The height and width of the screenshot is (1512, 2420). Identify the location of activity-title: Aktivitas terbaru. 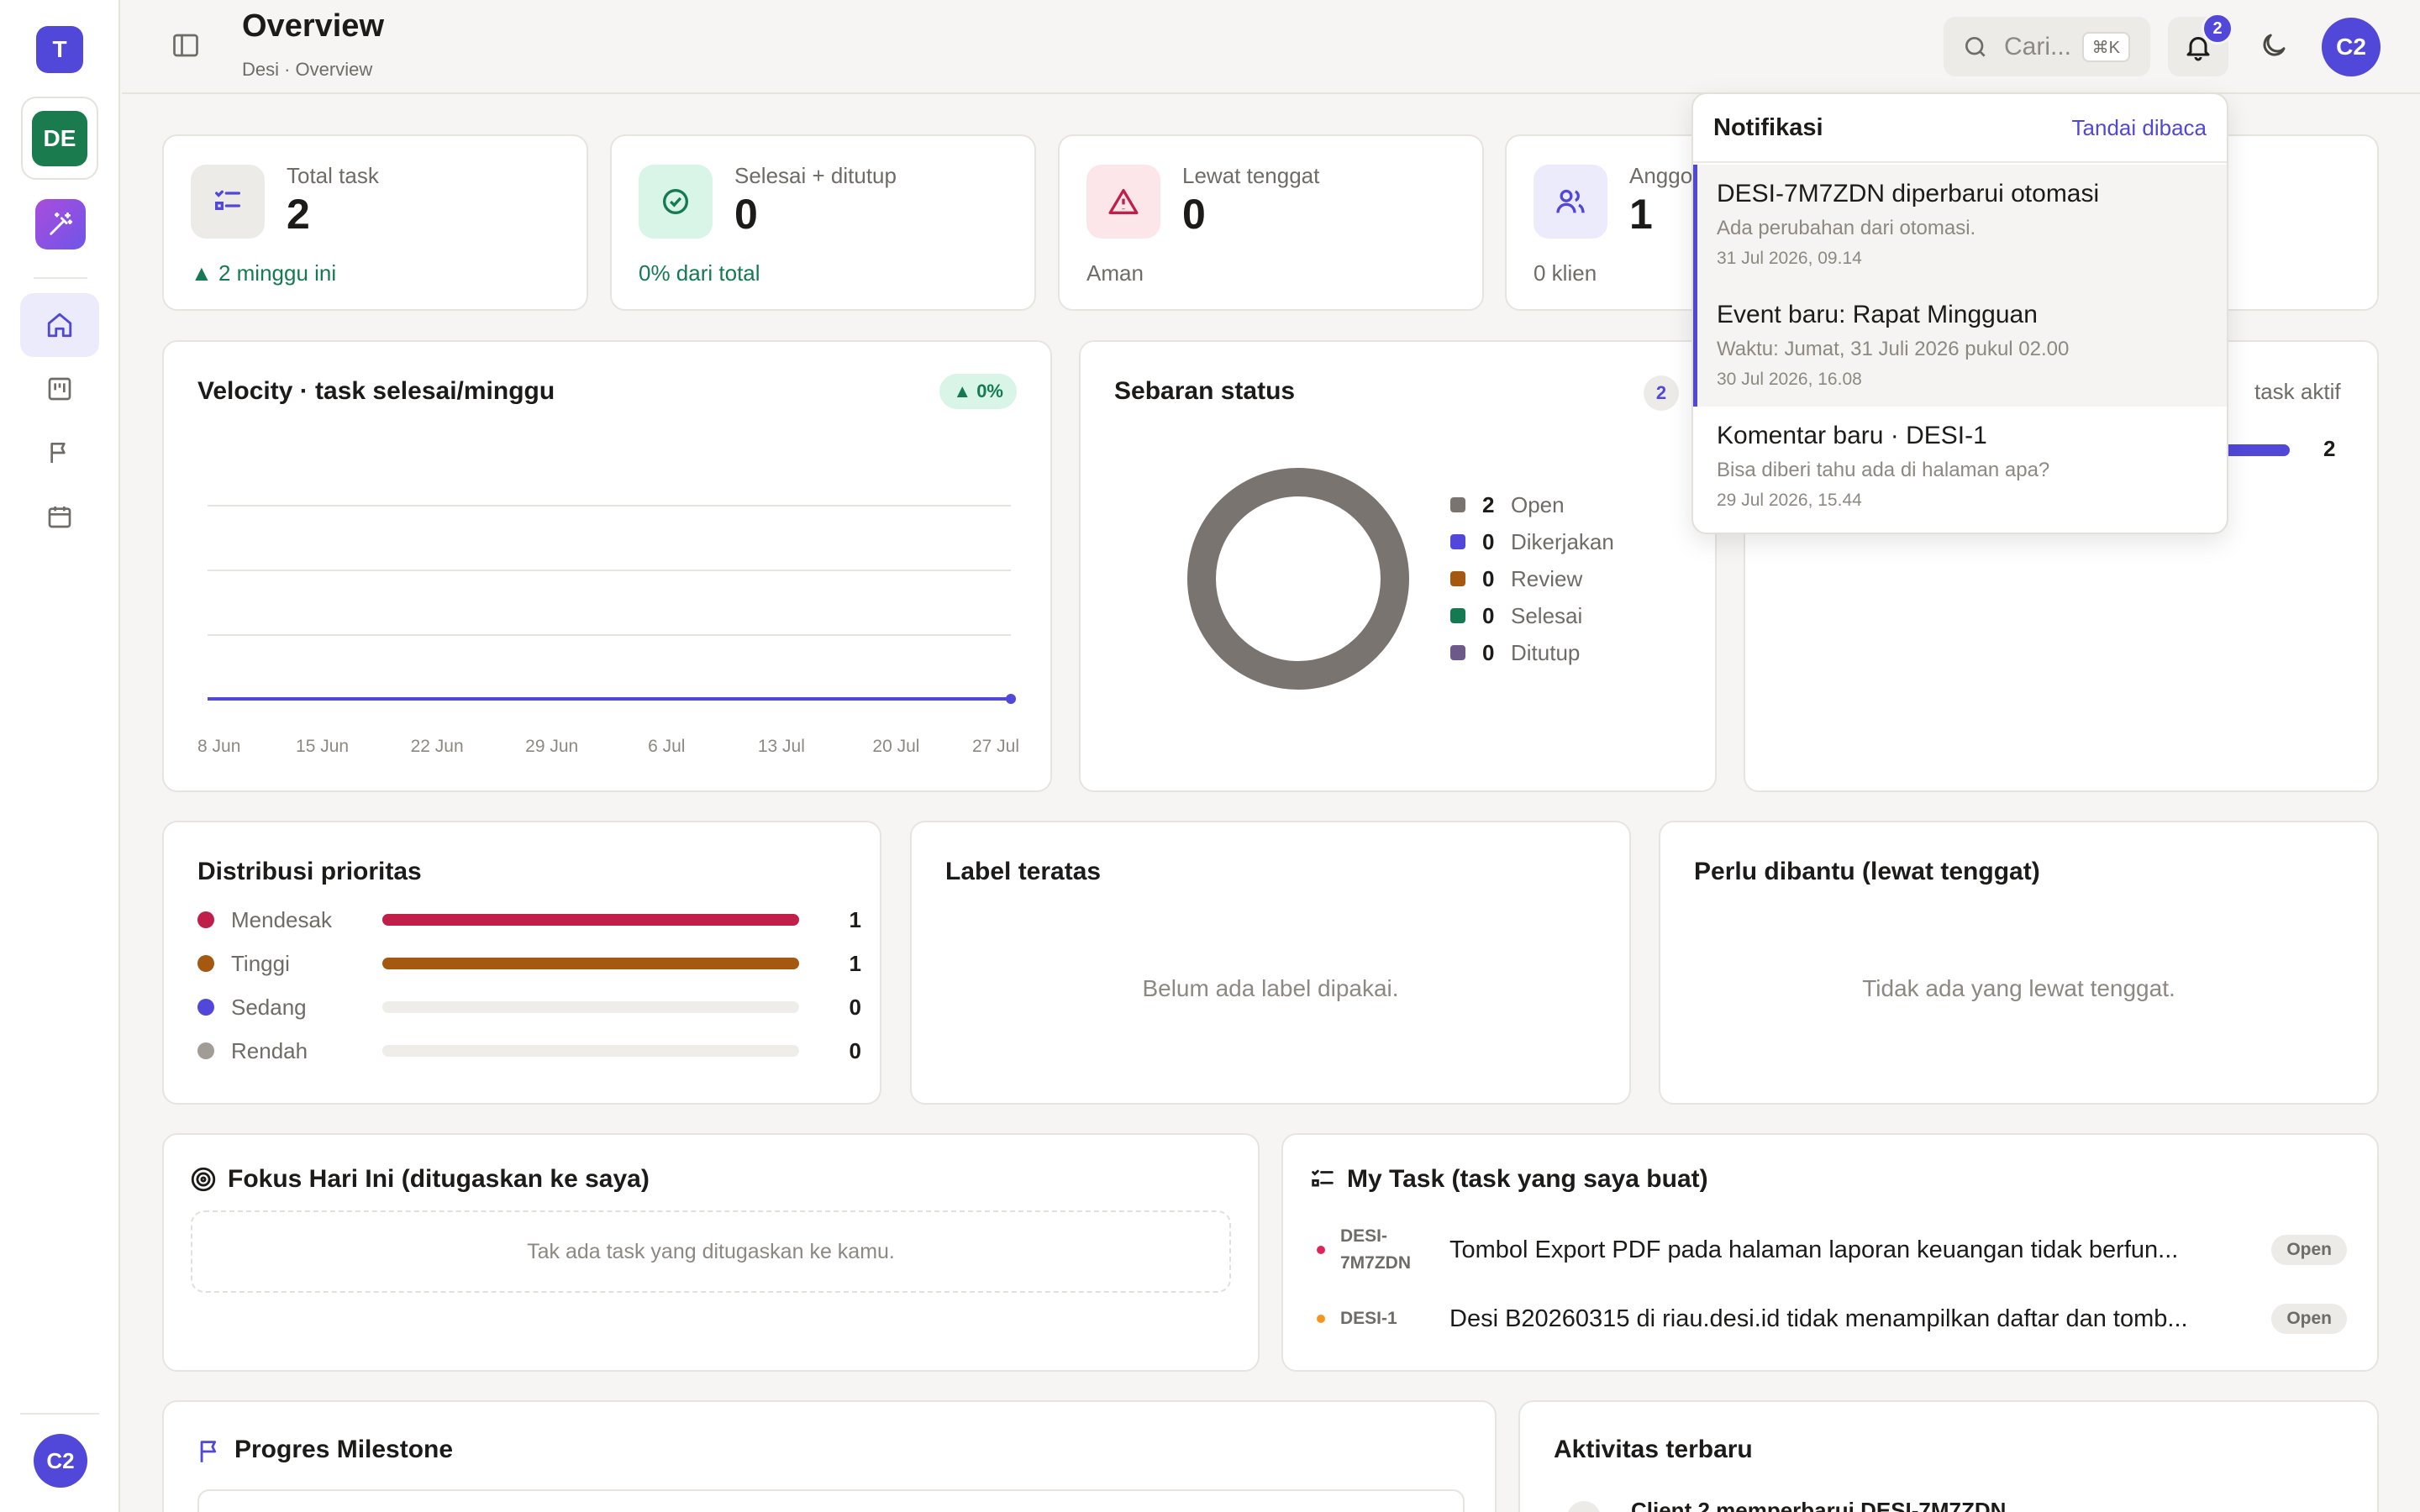
(1653, 1449).